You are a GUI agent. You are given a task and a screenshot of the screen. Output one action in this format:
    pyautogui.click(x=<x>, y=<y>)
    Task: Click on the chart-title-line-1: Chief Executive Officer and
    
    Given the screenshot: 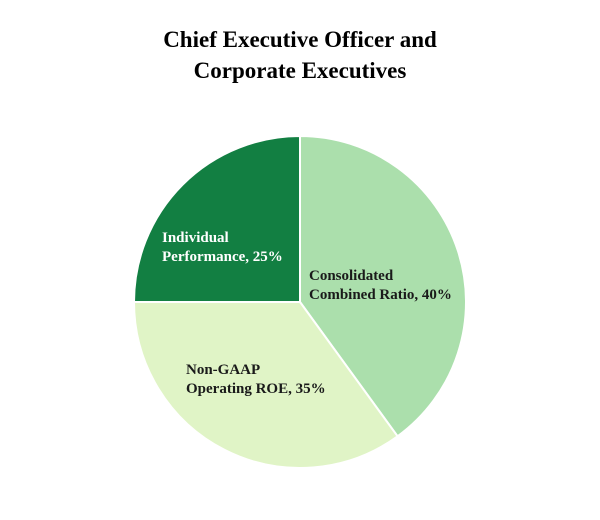 What is the action you would take?
    pyautogui.click(x=300, y=39)
    